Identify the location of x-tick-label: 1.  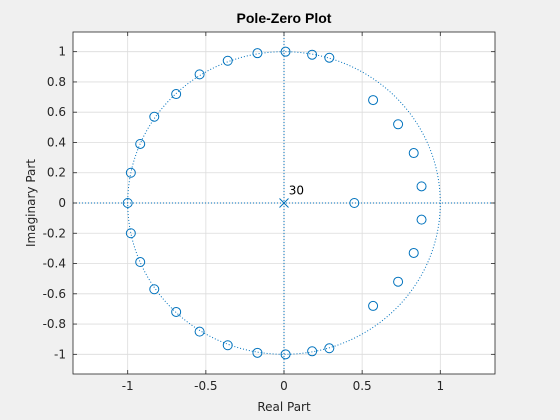
(440, 386).